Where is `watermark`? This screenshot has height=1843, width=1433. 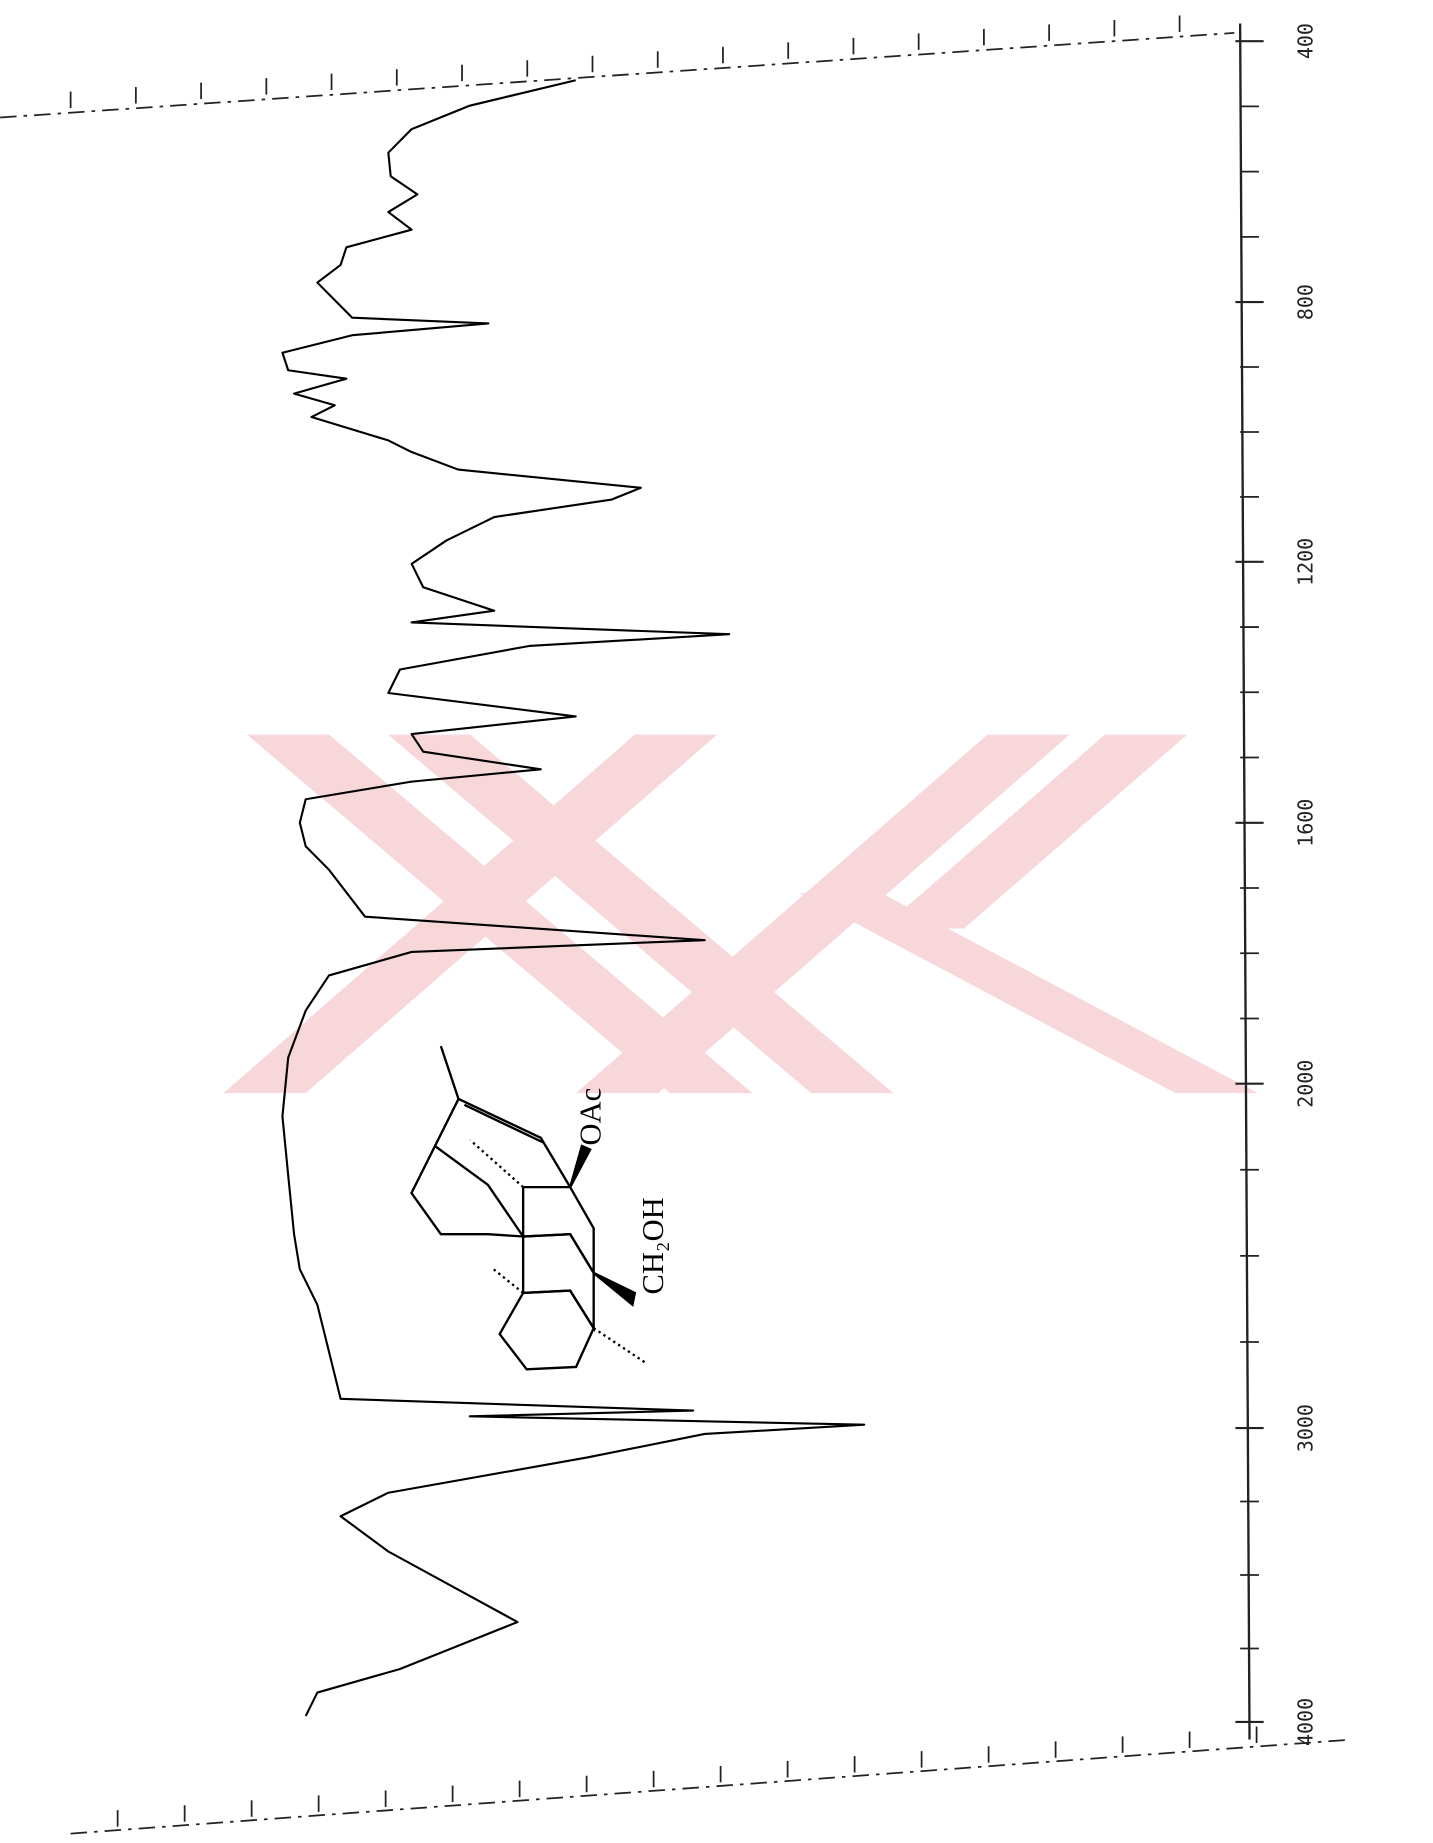
watermark is located at coordinates (740, 914).